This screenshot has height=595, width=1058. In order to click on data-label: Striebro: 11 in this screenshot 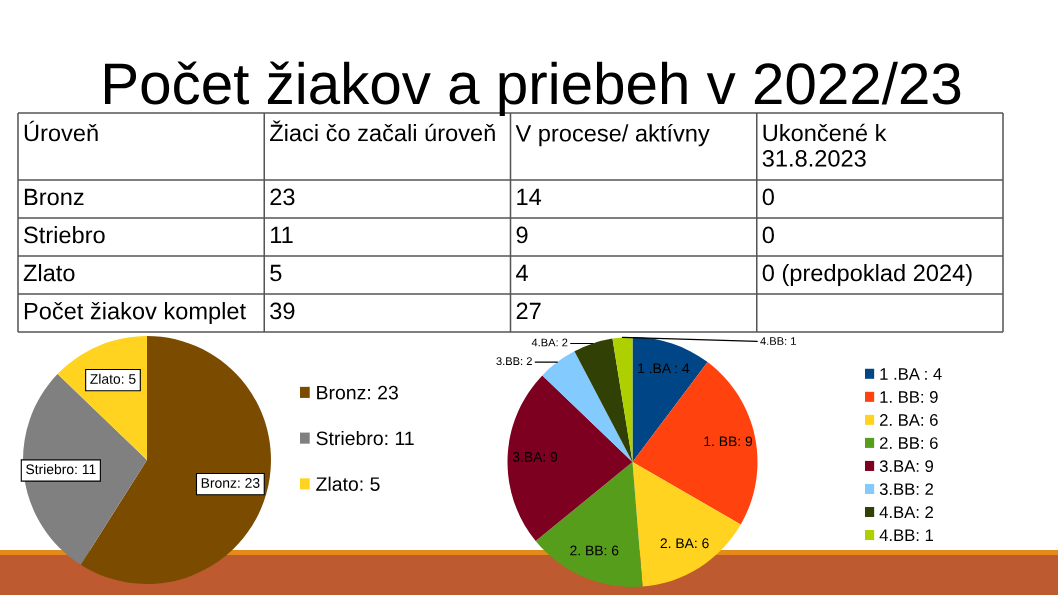, I will do `click(61, 469)`.